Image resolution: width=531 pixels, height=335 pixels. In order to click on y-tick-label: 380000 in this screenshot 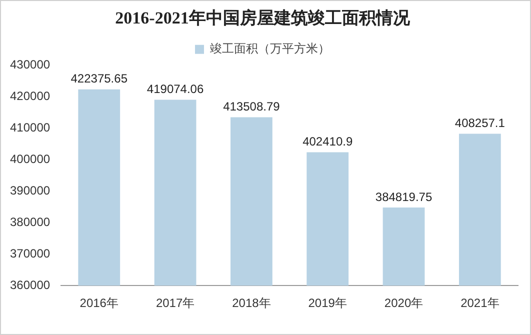, I will do `click(30, 222)`.